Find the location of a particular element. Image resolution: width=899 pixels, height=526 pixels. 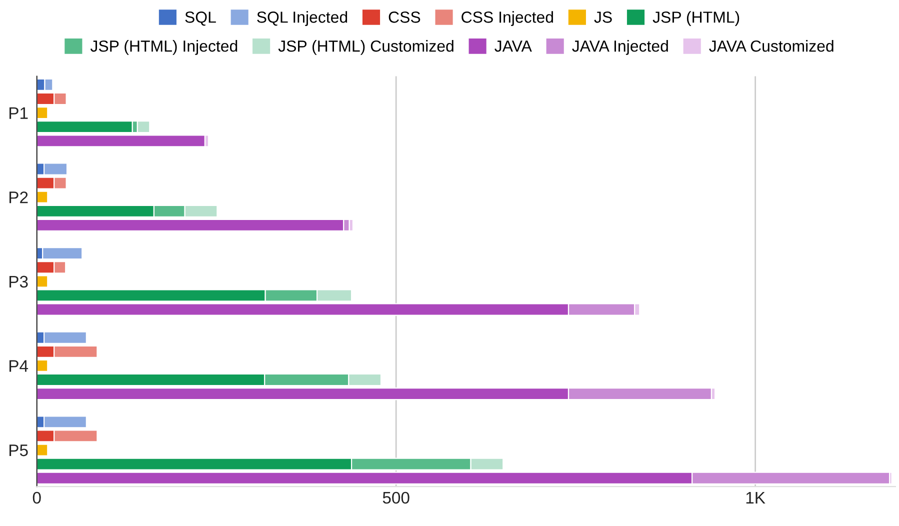

y-tick-label: P5 is located at coordinates (19, 450).